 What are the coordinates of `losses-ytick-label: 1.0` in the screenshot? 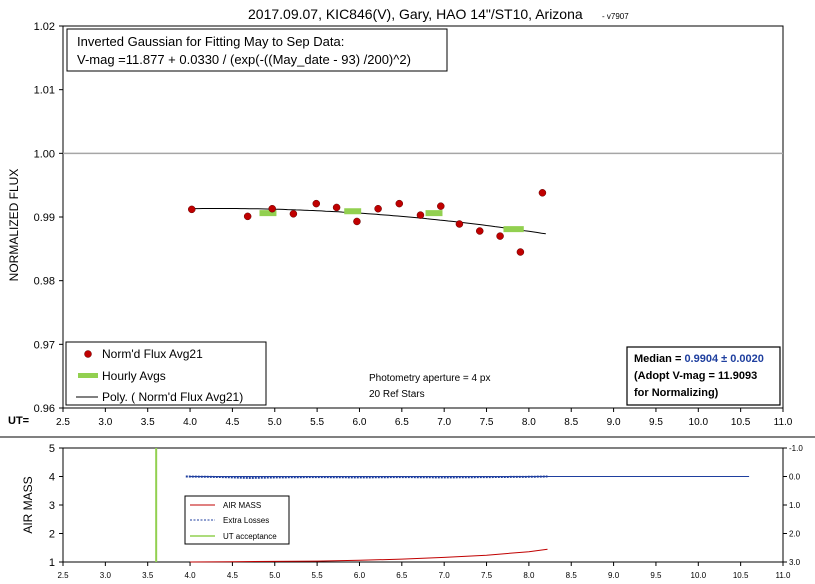 It's located at (795, 505).